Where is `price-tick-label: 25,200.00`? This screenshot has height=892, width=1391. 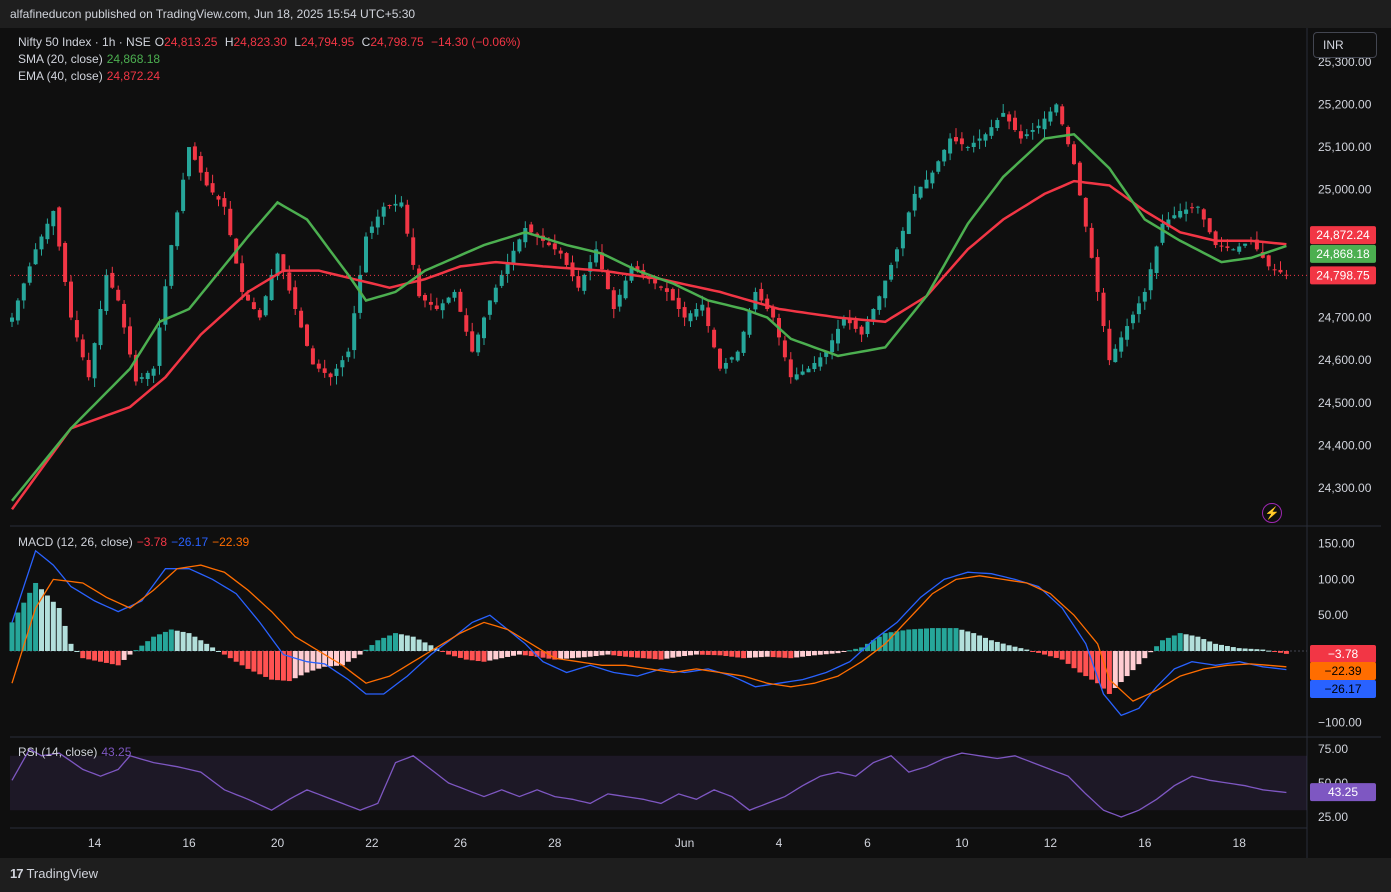 price-tick-label: 25,200.00 is located at coordinates (1345, 104).